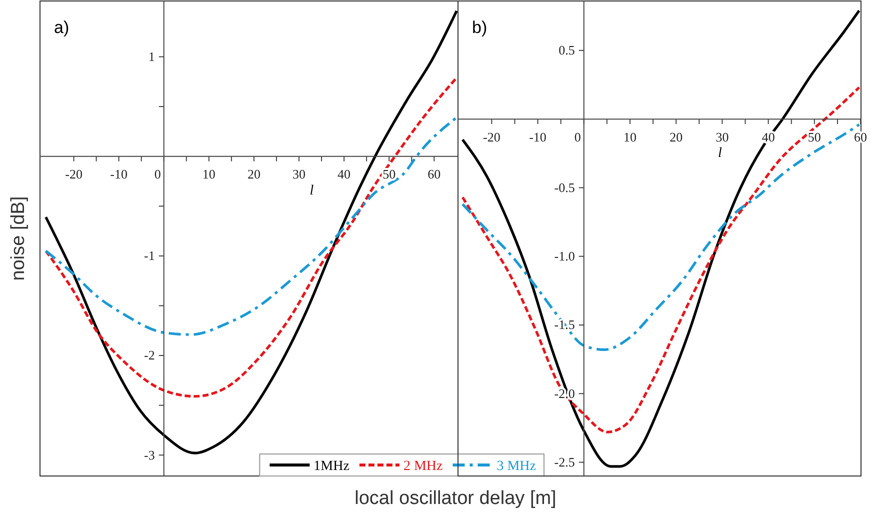  I want to click on legend-label: 1MHz, so click(332, 466).